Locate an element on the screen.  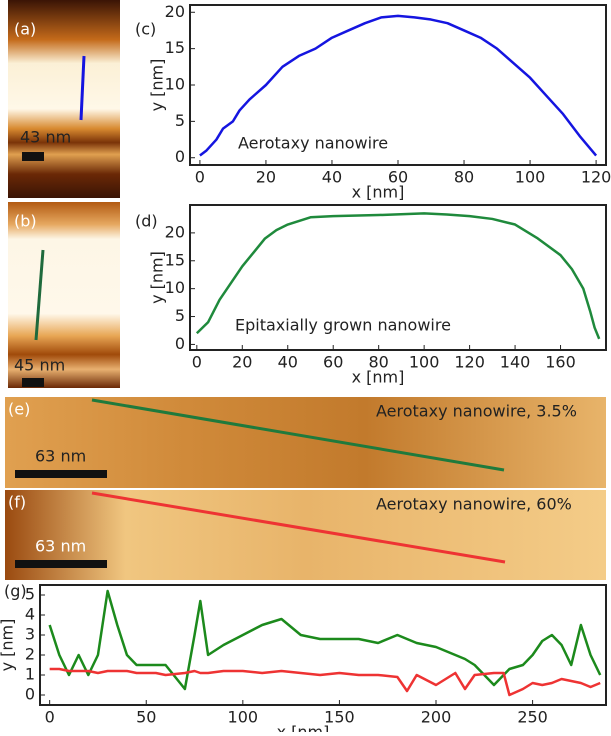
panel-label: (e) is located at coordinates (19, 409).